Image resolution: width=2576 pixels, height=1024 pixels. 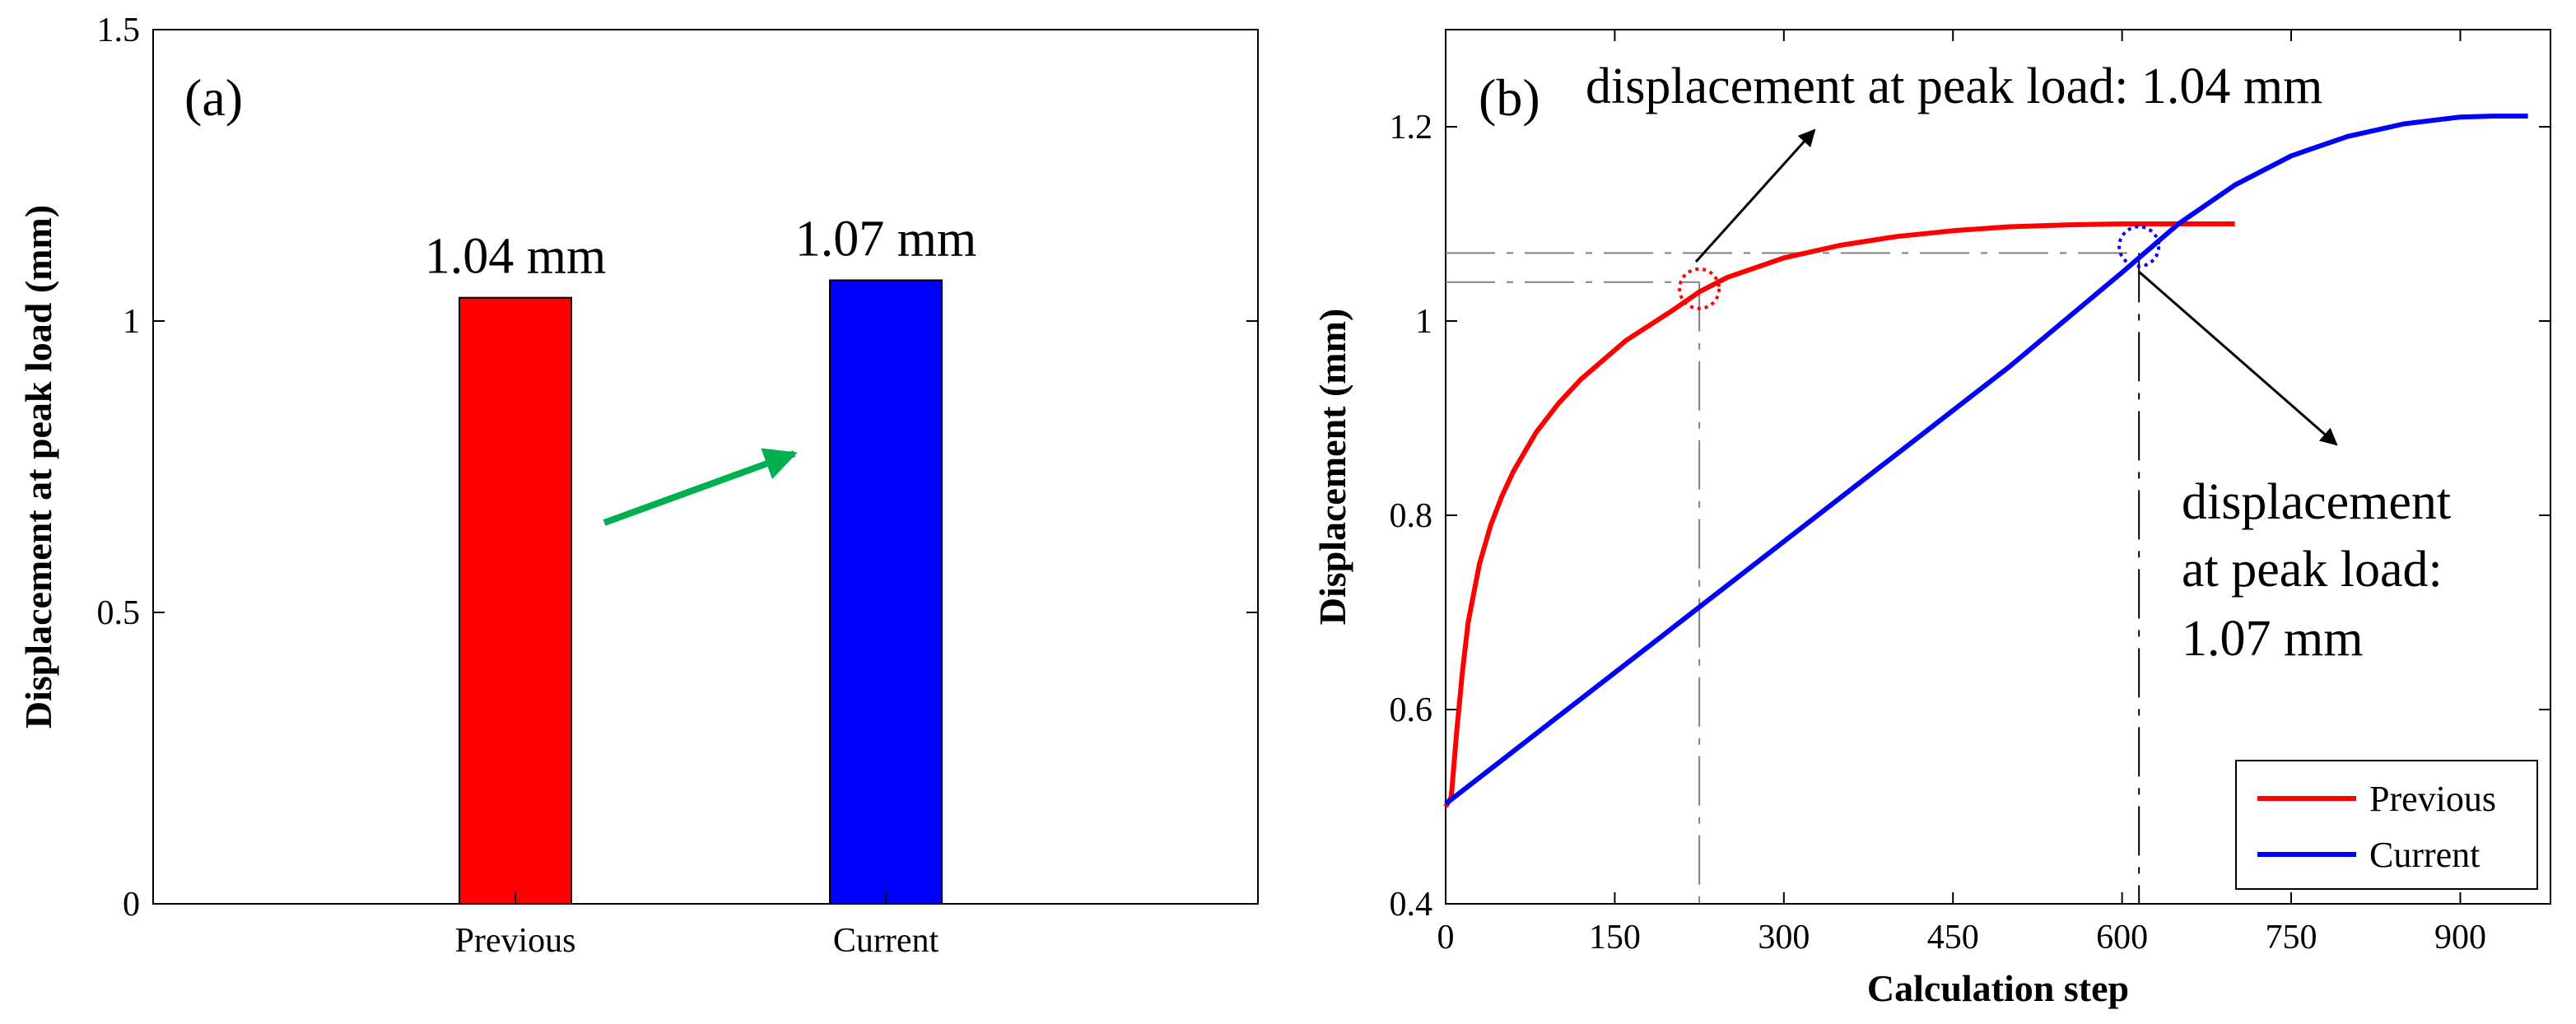 I want to click on x-axis-a: Previous Current, so click(x=697, y=926).